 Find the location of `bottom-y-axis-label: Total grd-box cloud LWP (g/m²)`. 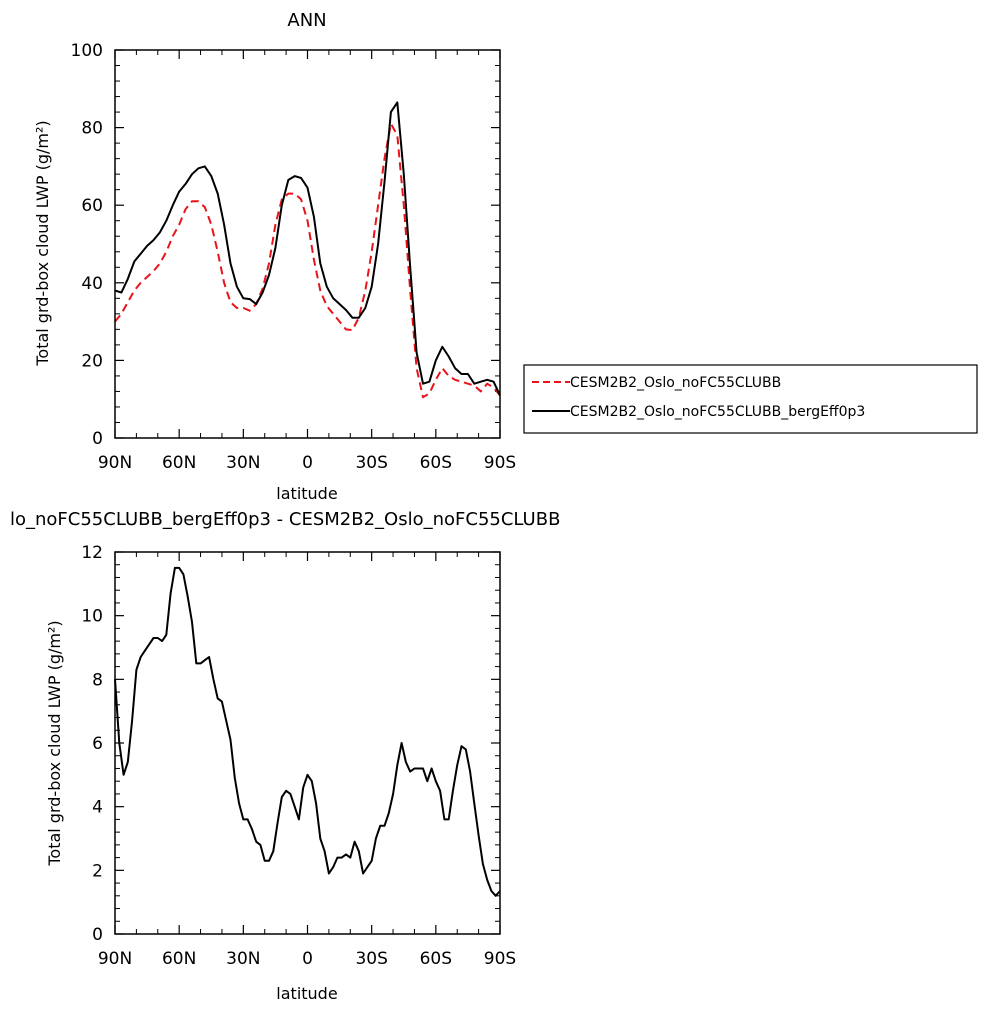

bottom-y-axis-label: Total grd-box cloud LWP (g/m²) is located at coordinates (54, 743).